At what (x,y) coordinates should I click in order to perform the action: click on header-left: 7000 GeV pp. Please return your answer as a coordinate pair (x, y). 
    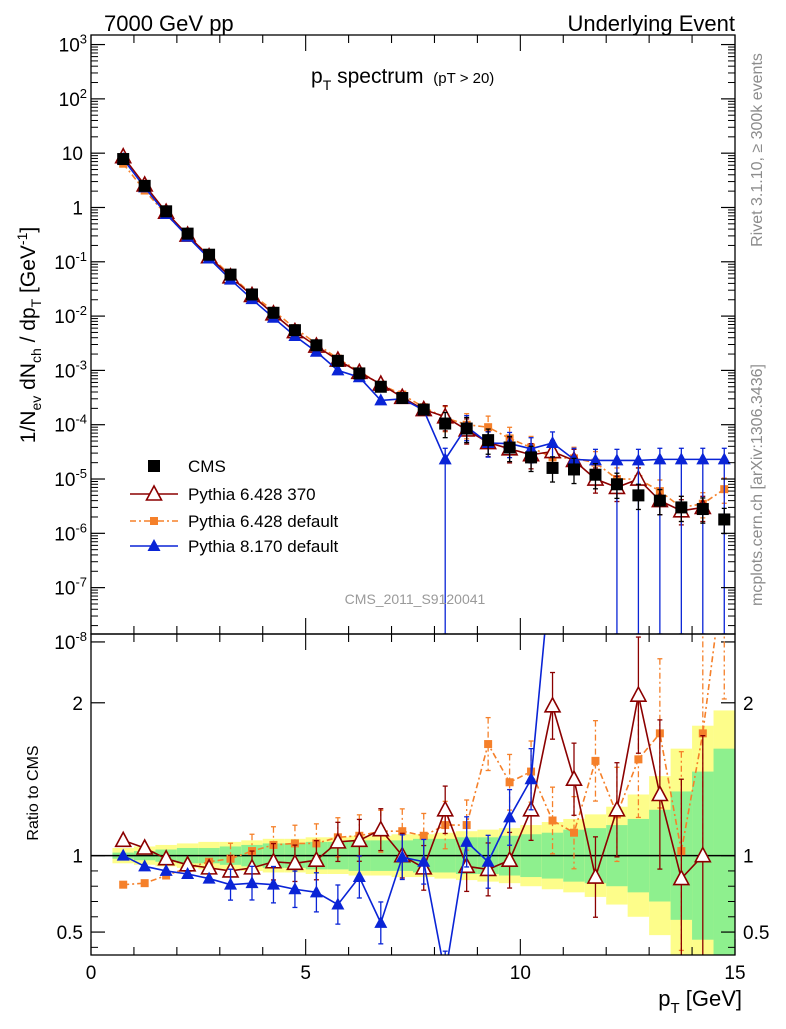
    Looking at the image, I should click on (169, 23).